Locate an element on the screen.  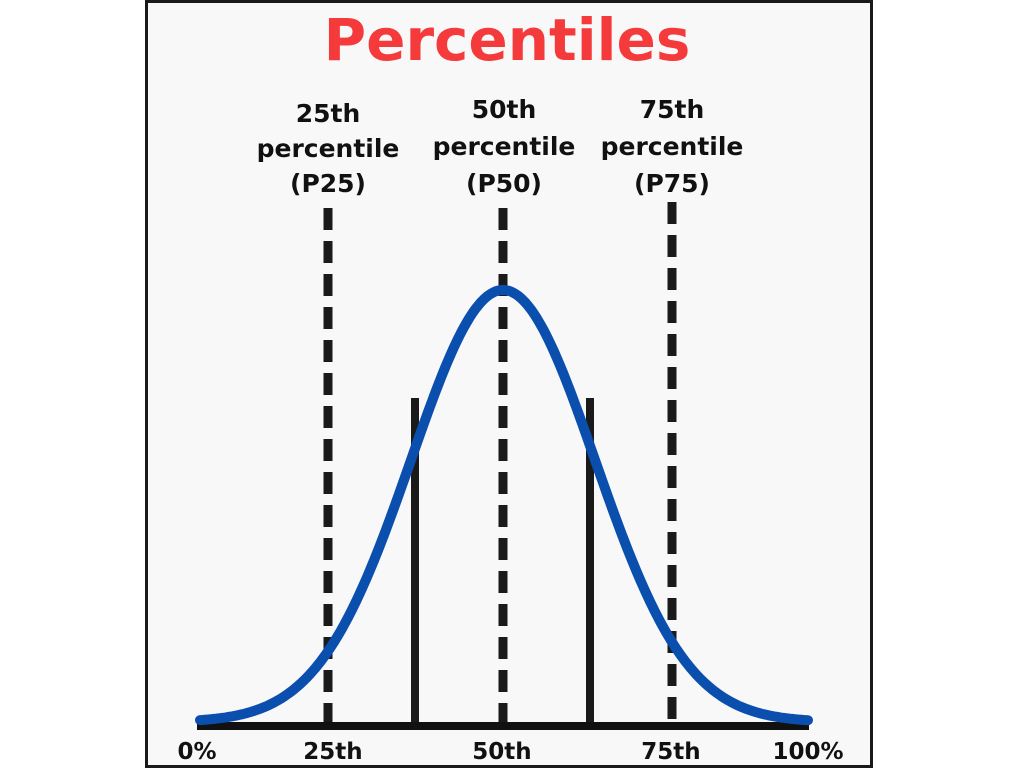
label-p25: 25th percentile (P25) is located at coordinates (328, 148).